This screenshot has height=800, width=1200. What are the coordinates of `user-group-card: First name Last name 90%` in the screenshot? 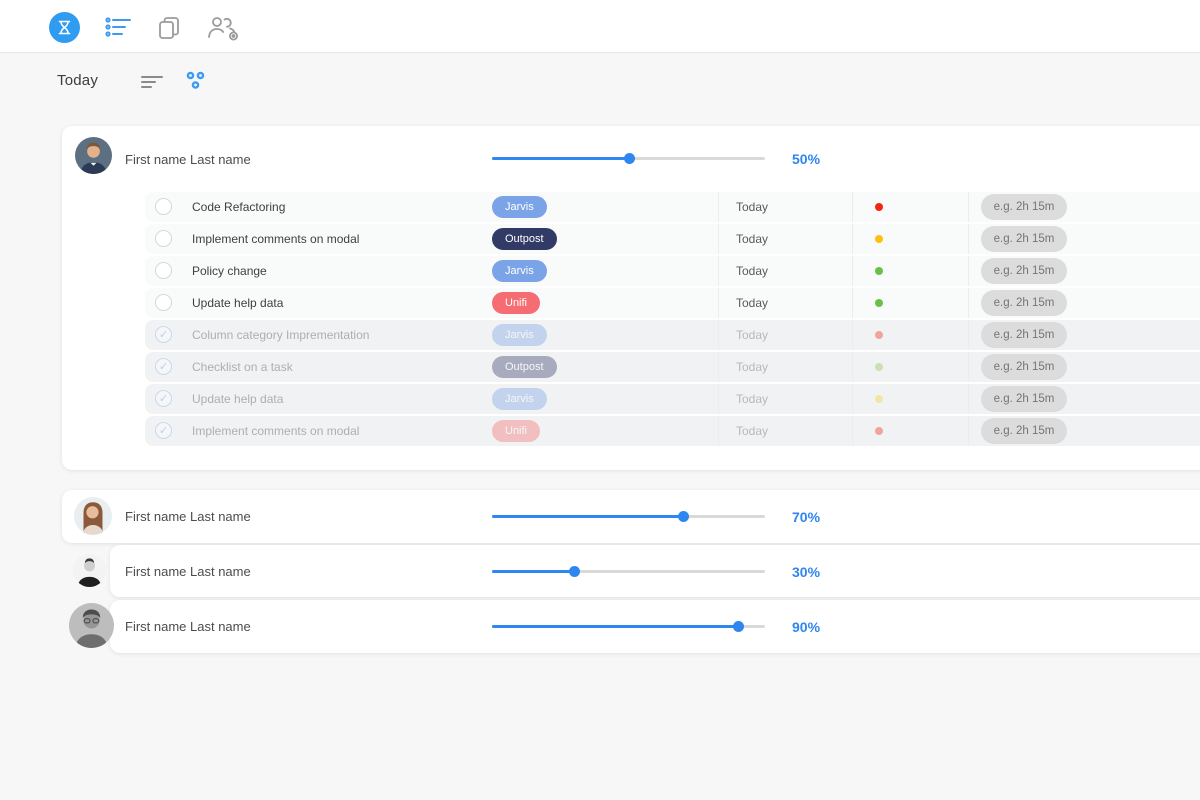 It's located at (634, 626).